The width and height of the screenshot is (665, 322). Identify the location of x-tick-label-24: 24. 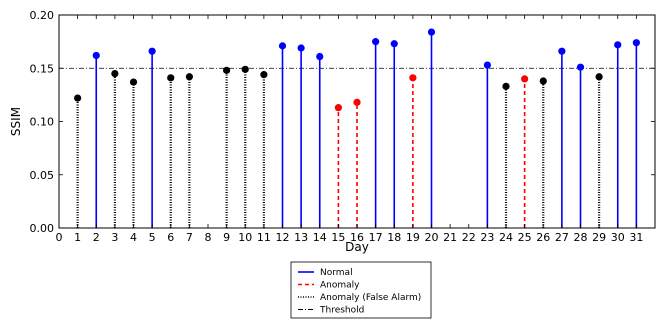
(506, 237).